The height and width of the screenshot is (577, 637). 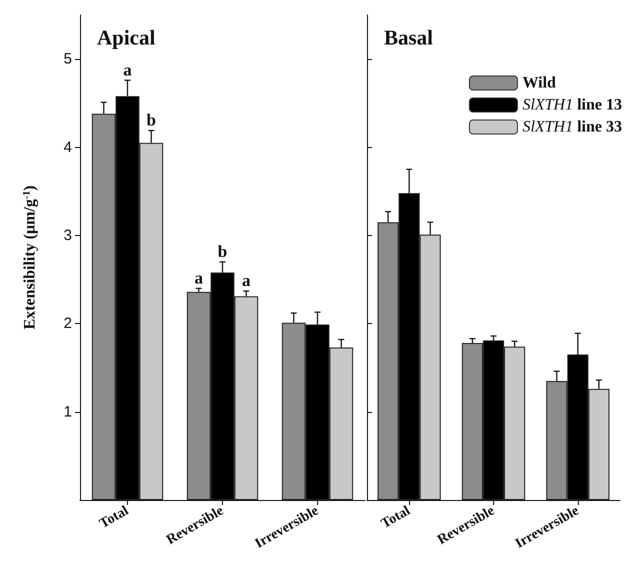 I want to click on y-tick-label: 2, so click(x=68, y=323).